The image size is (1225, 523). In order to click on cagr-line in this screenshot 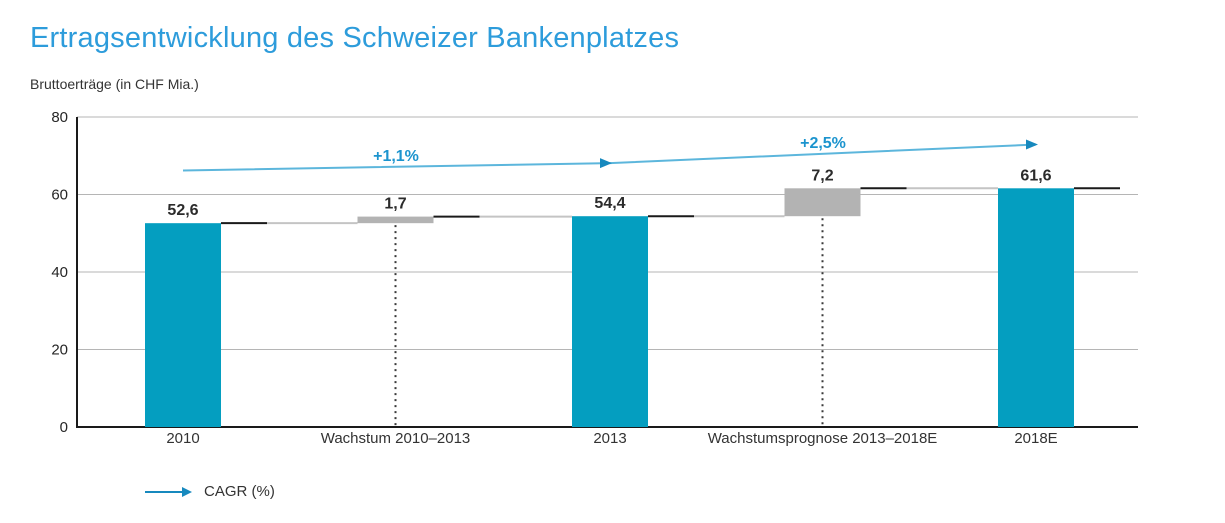, I will do `click(609, 157)`.